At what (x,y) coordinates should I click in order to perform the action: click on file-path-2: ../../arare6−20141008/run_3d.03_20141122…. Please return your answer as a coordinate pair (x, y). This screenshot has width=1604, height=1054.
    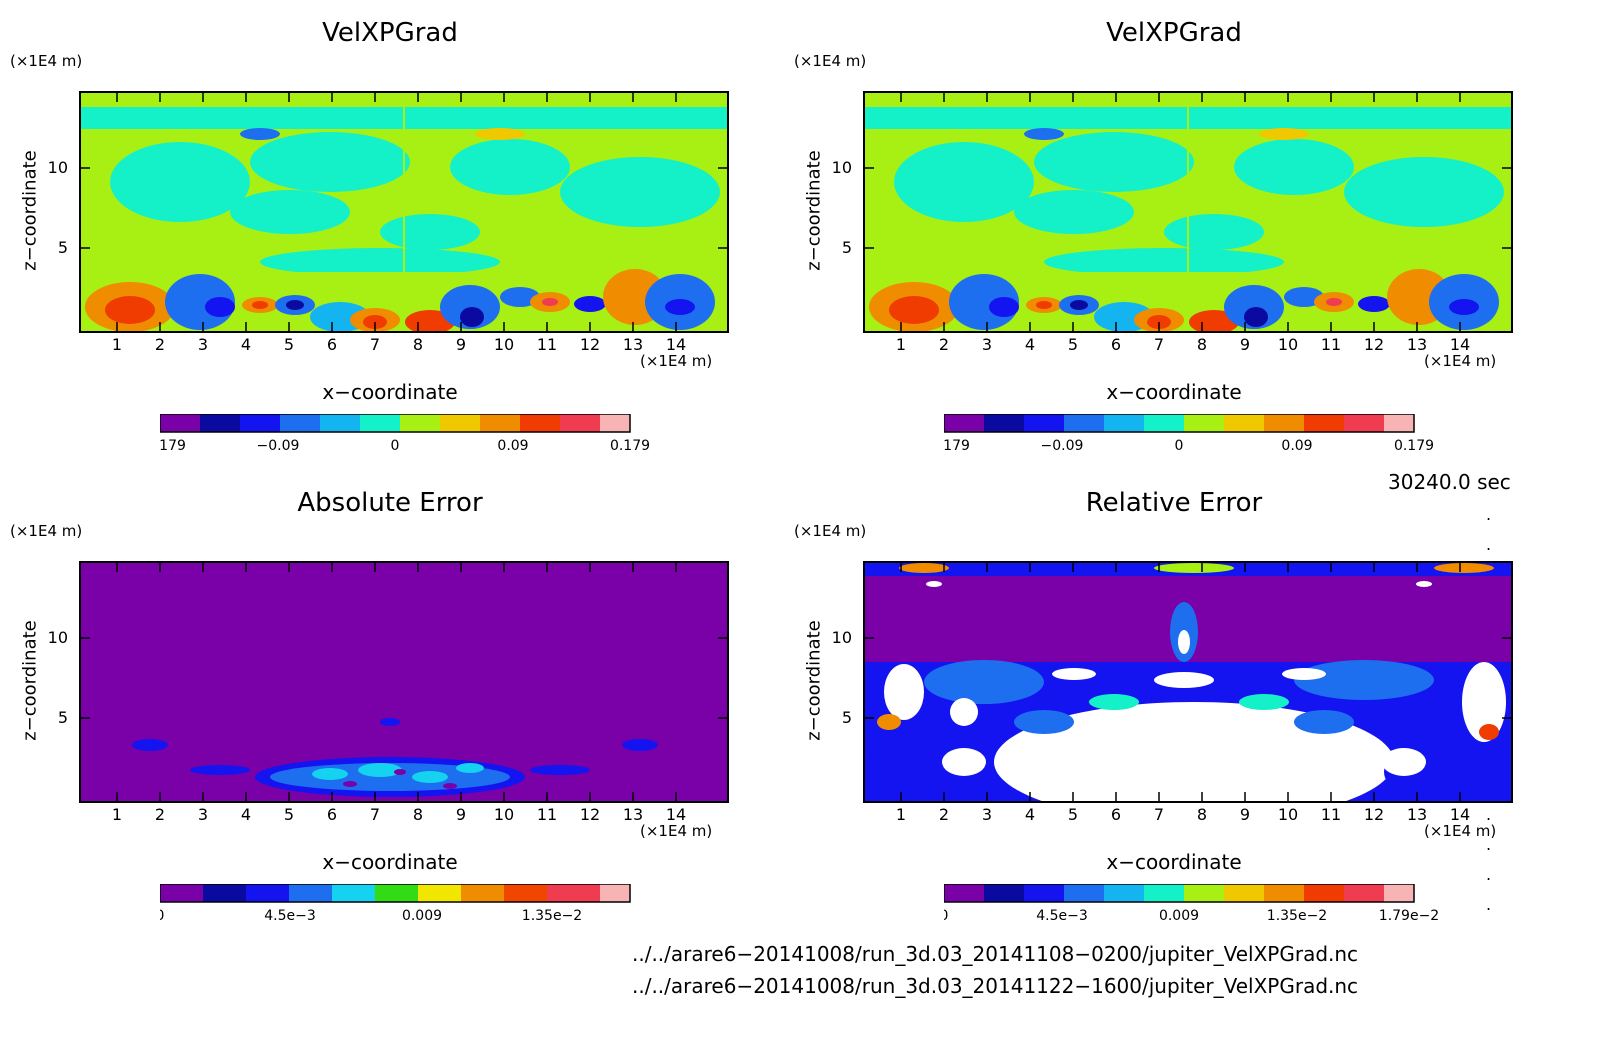
    Looking at the image, I should click on (995, 986).